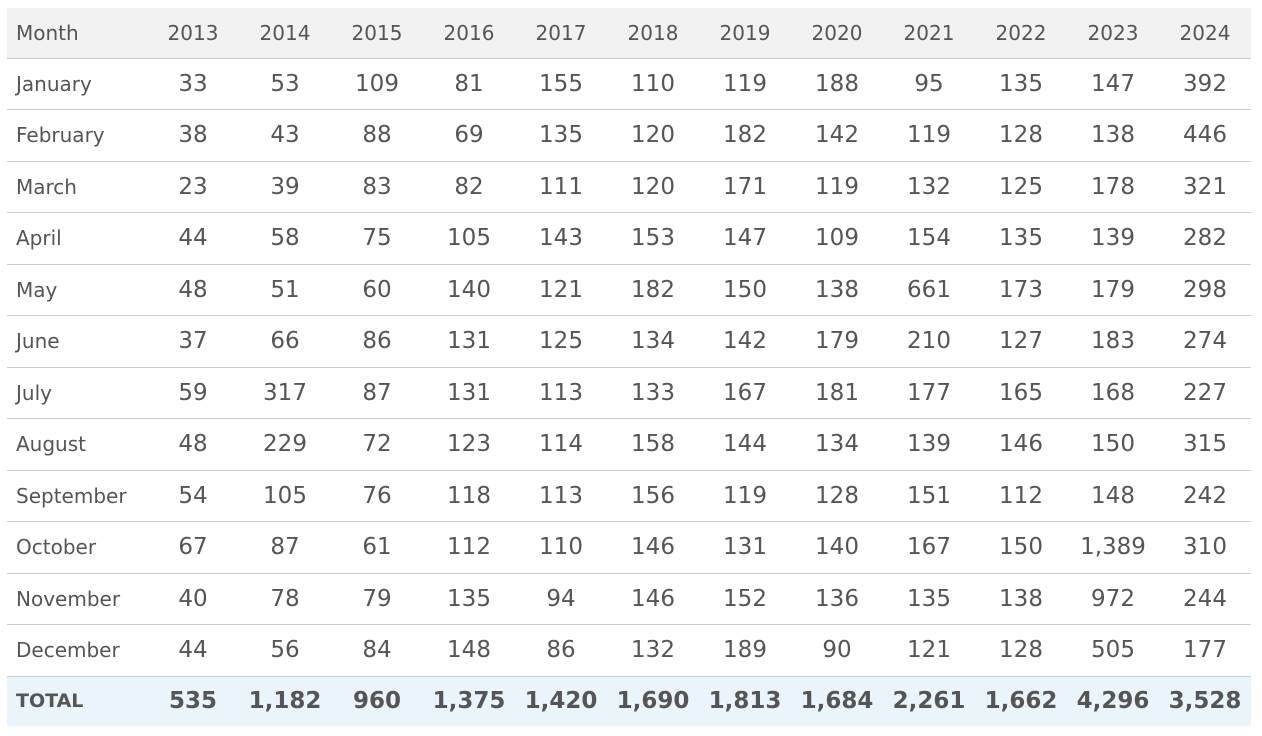 The width and height of the screenshot is (1262, 736). Describe the element at coordinates (653, 650) in the screenshot. I see `value-cell: 132` at that location.